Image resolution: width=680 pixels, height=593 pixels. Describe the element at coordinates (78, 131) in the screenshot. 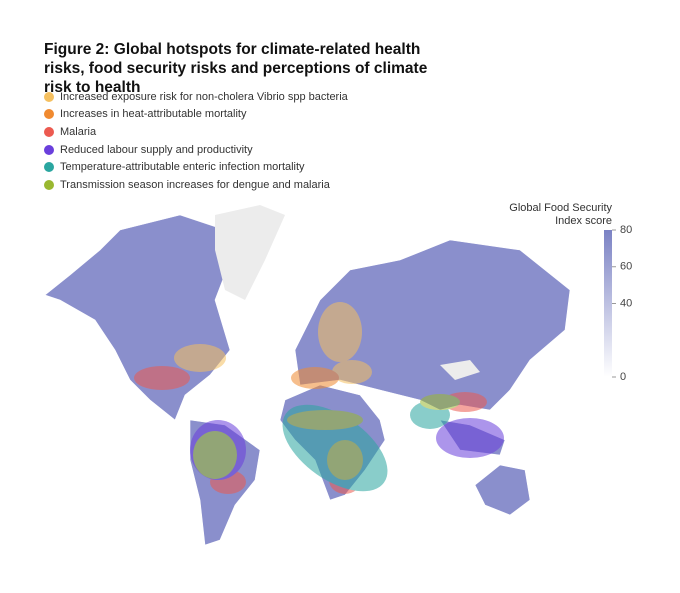

I see `legend-label: Malaria` at that location.